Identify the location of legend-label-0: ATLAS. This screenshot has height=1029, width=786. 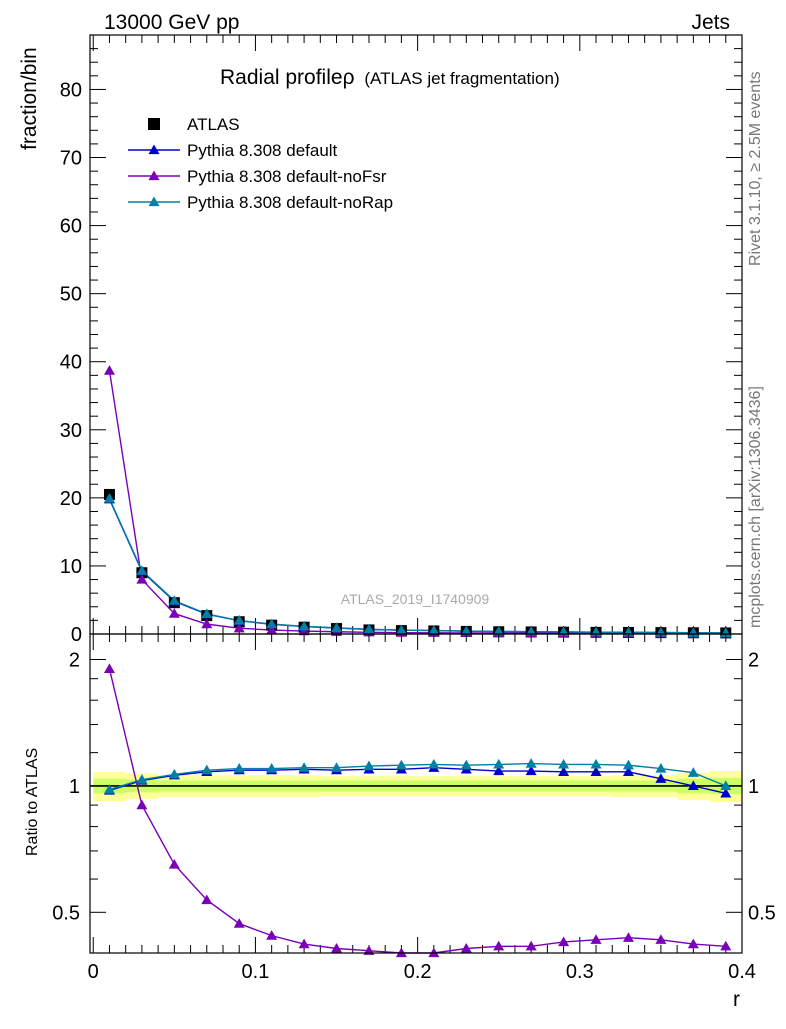
(213, 124).